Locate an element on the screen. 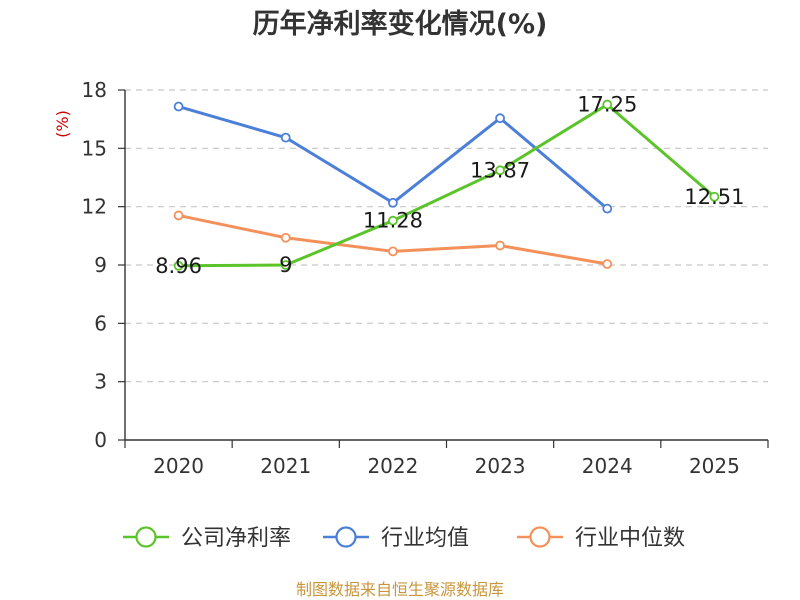  x-tick-label: 2023 is located at coordinates (500, 466).